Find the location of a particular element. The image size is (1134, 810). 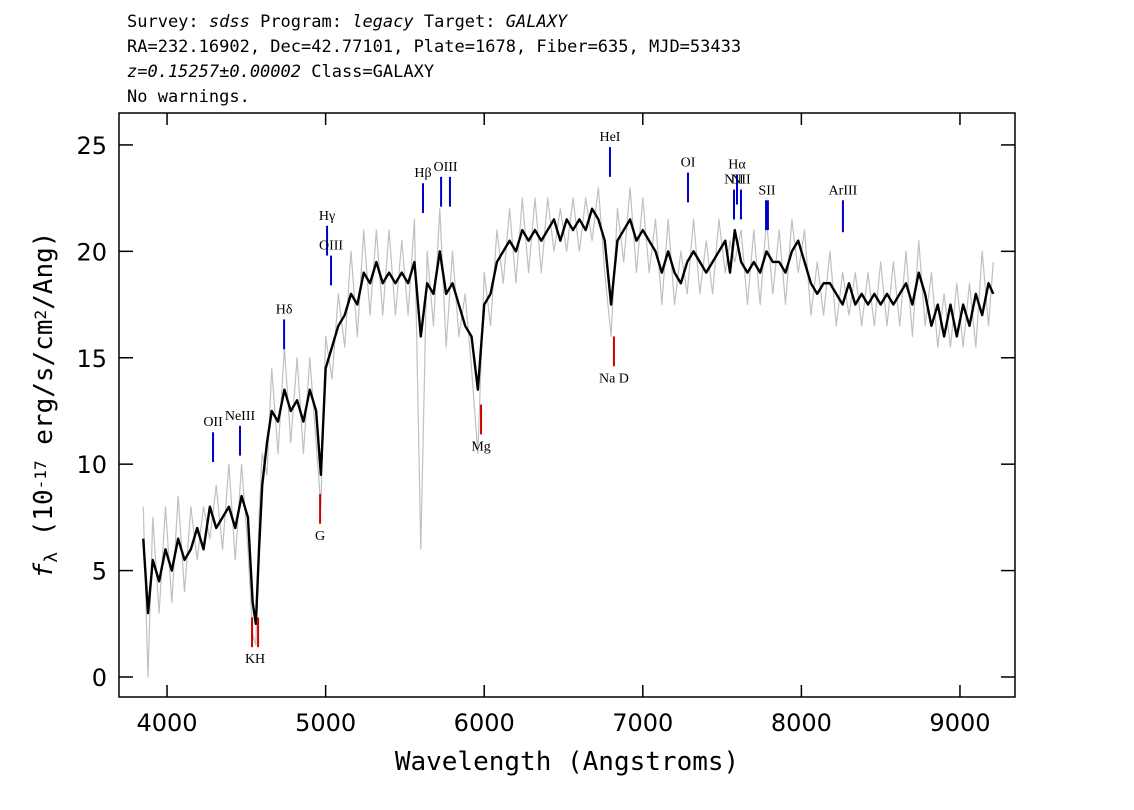

x-tick-label: 6000 is located at coordinates (484, 723).